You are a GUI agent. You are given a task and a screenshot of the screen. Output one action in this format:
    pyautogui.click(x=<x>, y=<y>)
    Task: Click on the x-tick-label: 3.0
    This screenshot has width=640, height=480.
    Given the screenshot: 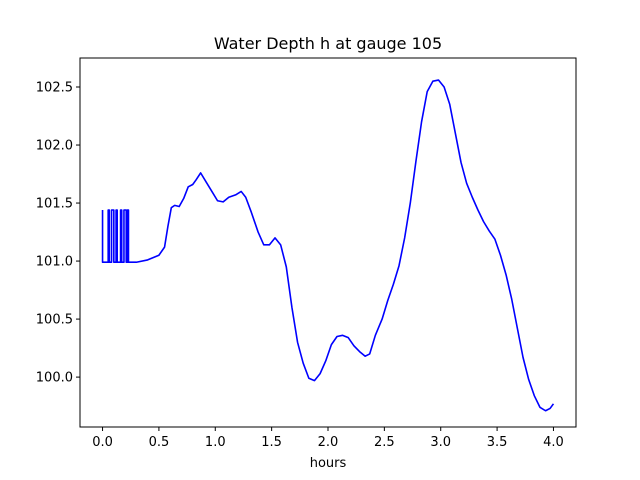 What is the action you would take?
    pyautogui.click(x=440, y=442)
    